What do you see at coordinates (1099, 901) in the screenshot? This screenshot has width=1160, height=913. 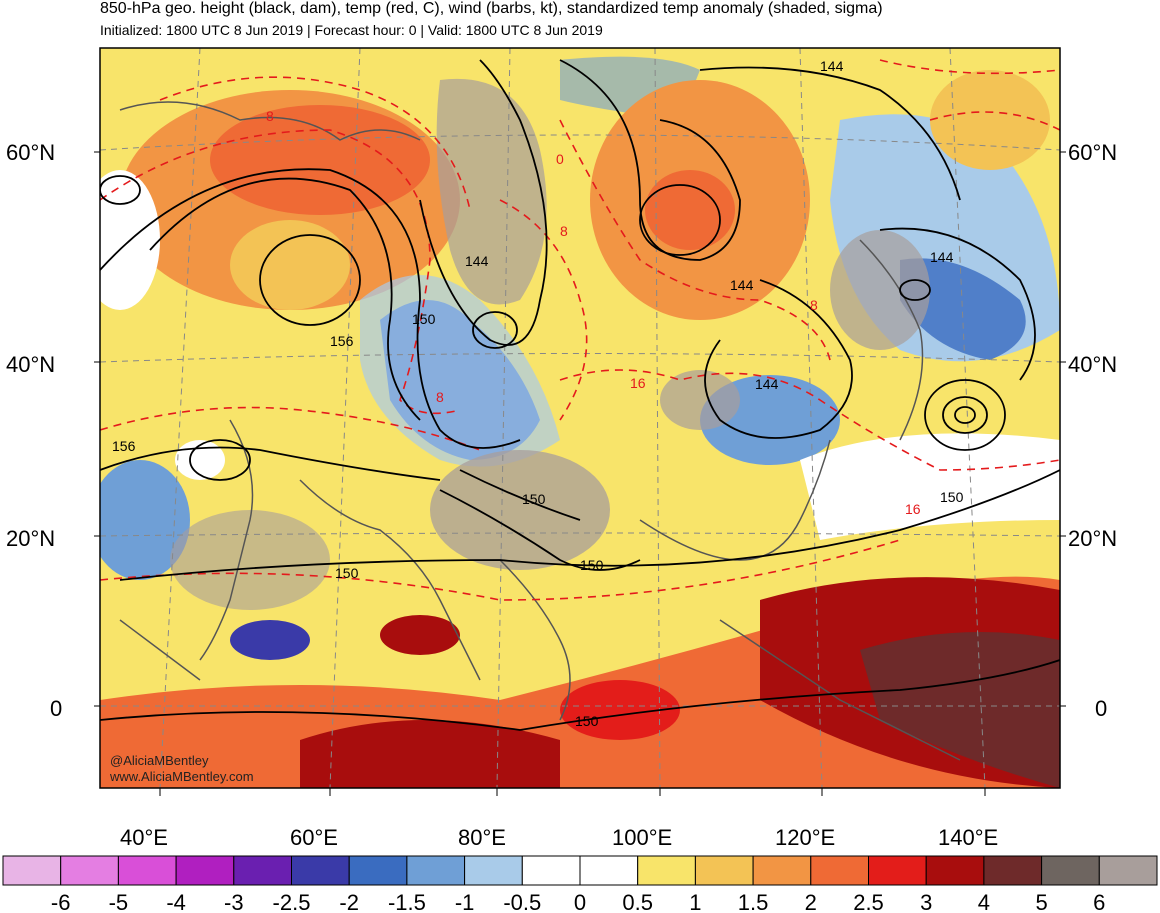 I see `colorbar-tick-label: 6` at bounding box center [1099, 901].